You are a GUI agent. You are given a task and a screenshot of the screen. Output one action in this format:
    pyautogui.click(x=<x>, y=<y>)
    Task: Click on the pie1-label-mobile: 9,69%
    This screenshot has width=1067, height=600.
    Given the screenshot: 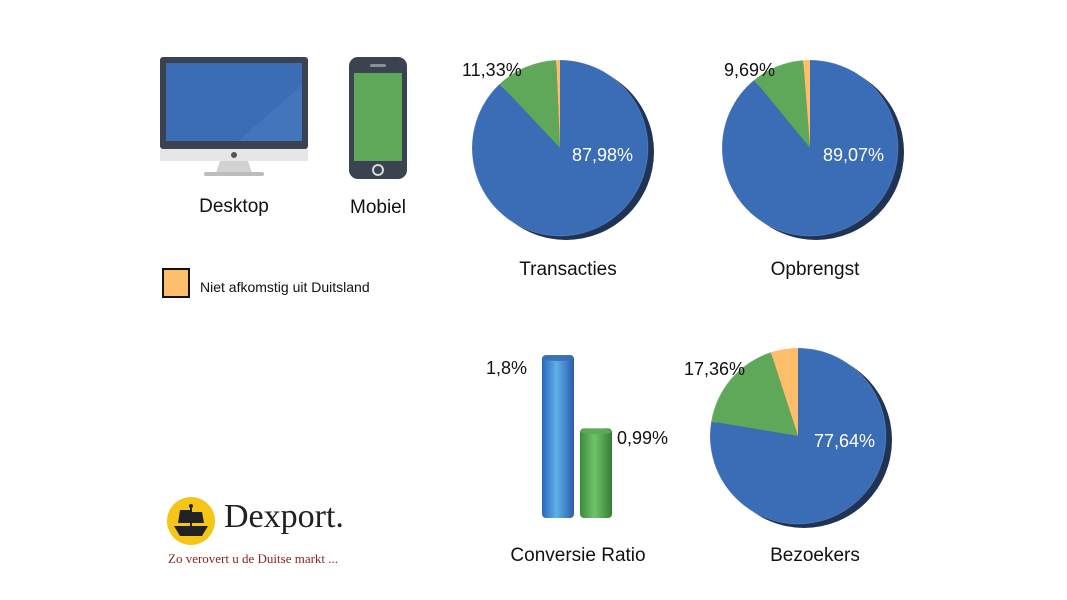 What is the action you would take?
    pyautogui.click(x=750, y=70)
    